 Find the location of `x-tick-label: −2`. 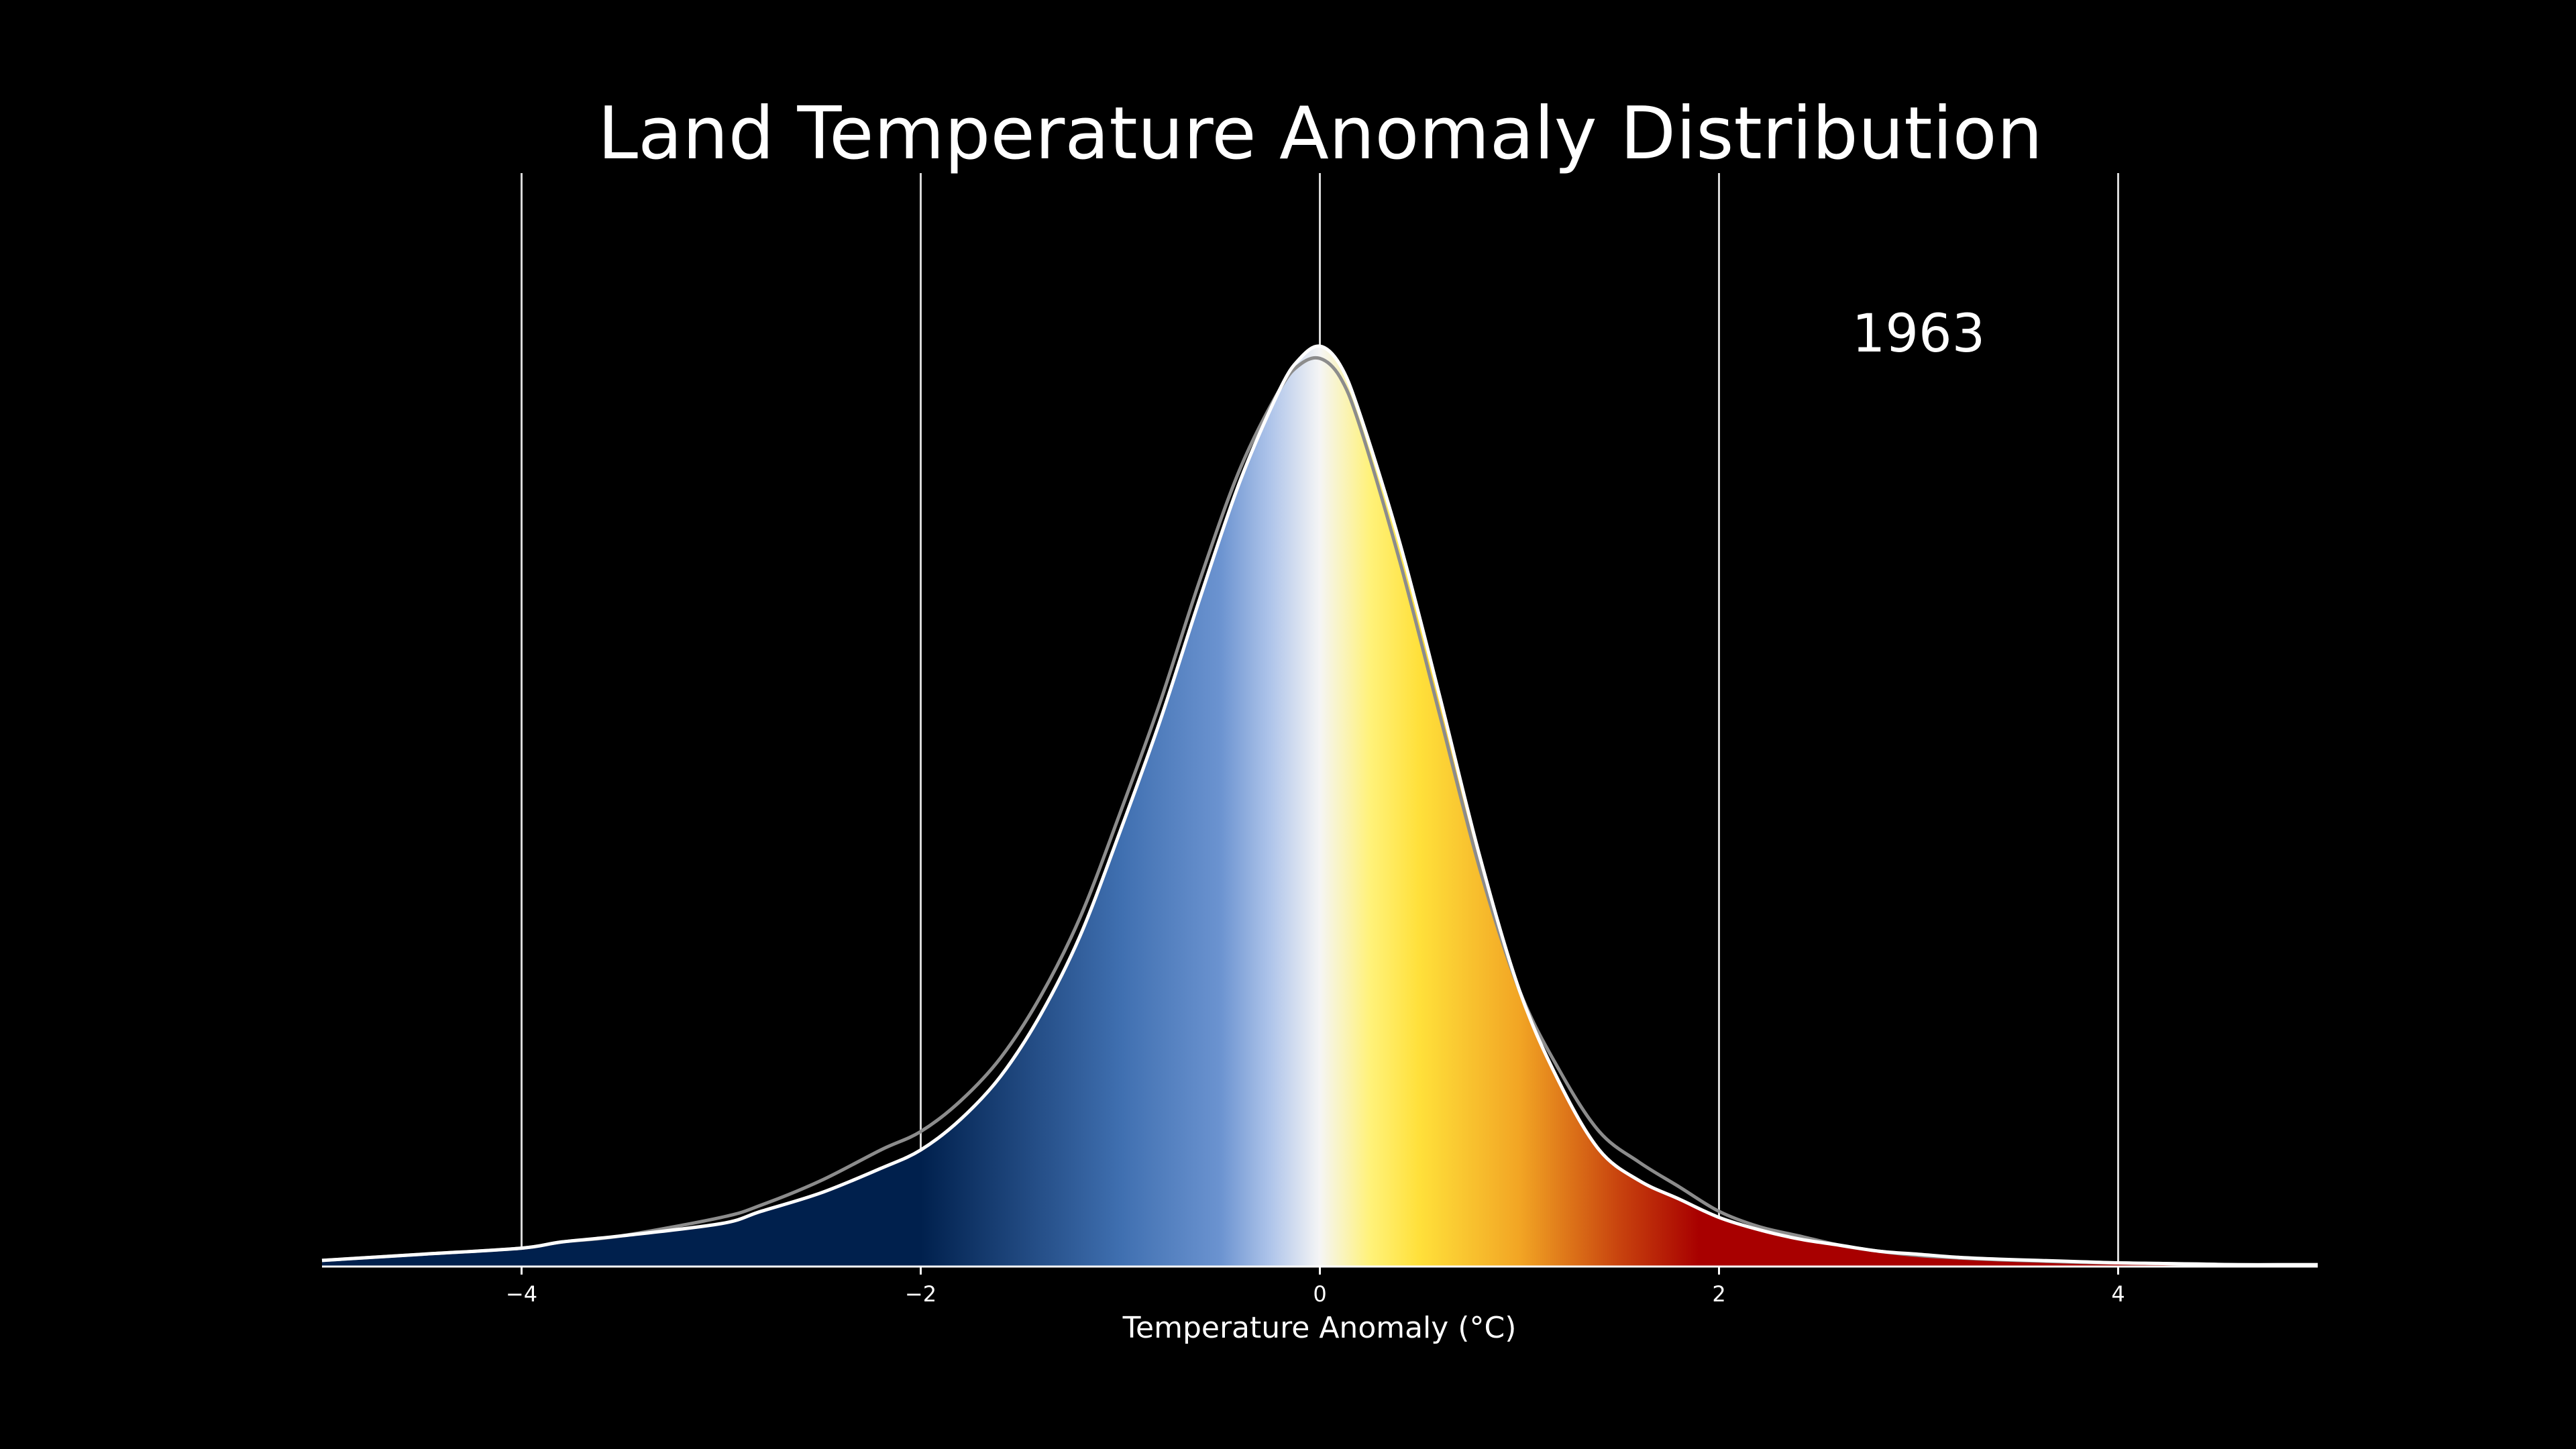

x-tick-label: −2 is located at coordinates (920, 1294).